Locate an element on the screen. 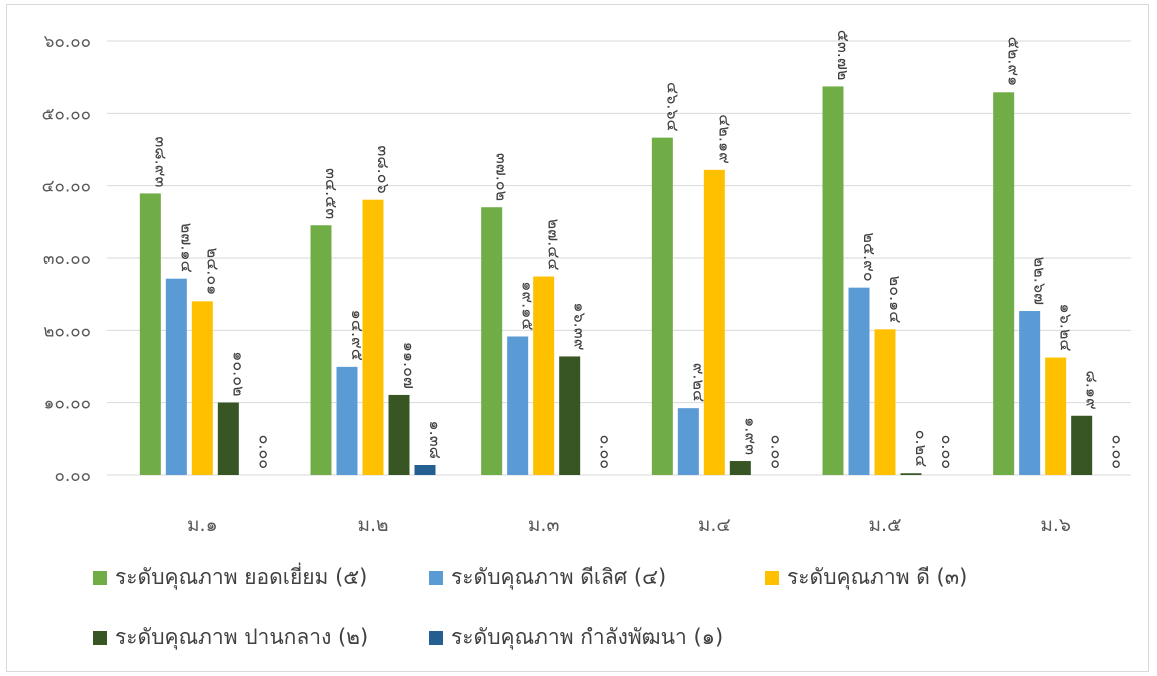 The height and width of the screenshot is (676, 1157). data-label: ๕๓.๗๒ is located at coordinates (843, 55).